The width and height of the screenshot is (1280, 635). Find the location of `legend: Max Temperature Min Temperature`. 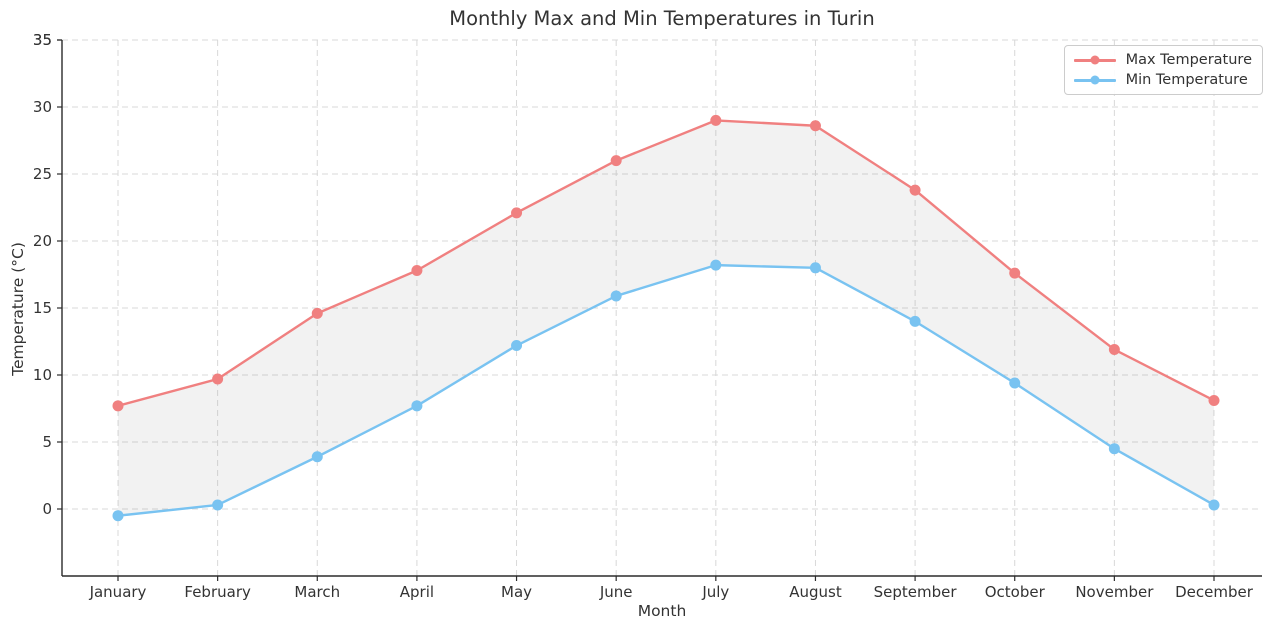

legend: Max Temperature Min Temperature is located at coordinates (1163, 70).